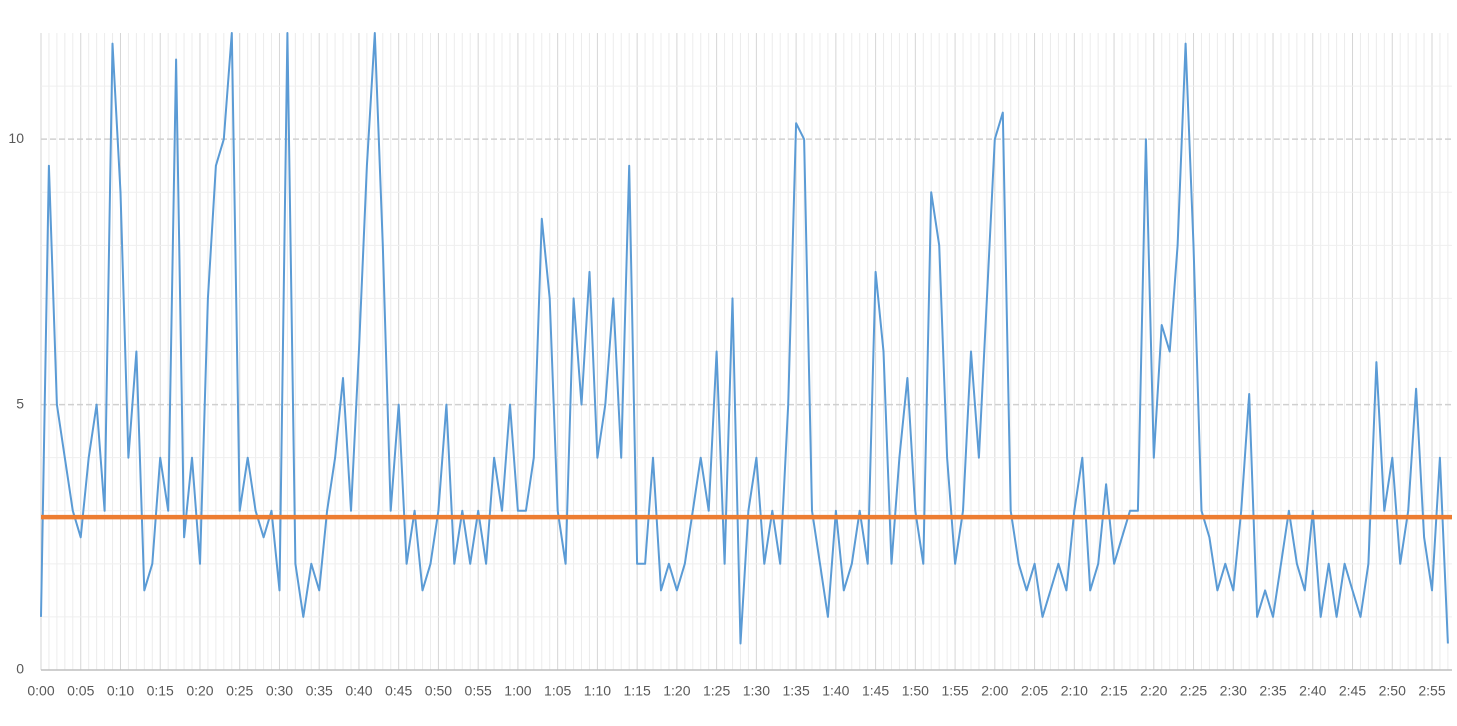  What do you see at coordinates (915, 691) in the screenshot?
I see `x-tick-label: 1:50` at bounding box center [915, 691].